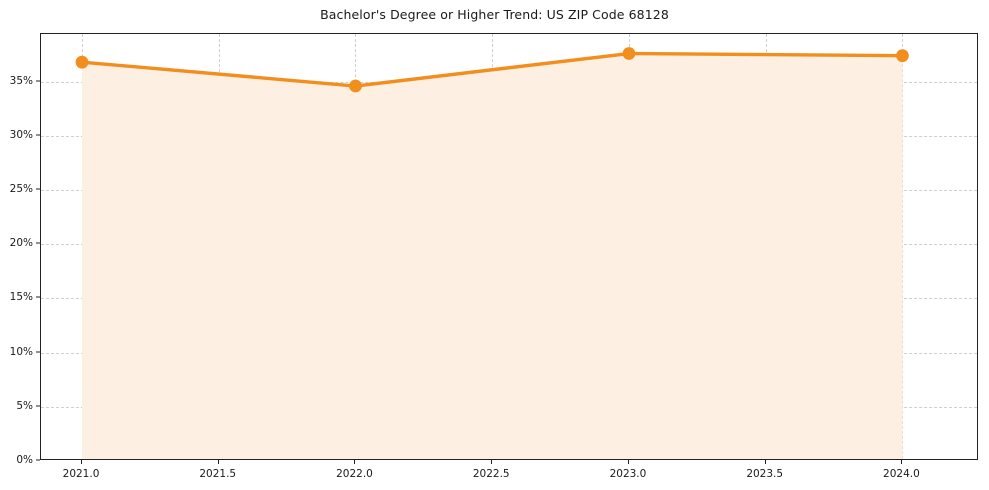  I want to click on x-tick-label-2022.5: 2022.5, so click(491, 474).